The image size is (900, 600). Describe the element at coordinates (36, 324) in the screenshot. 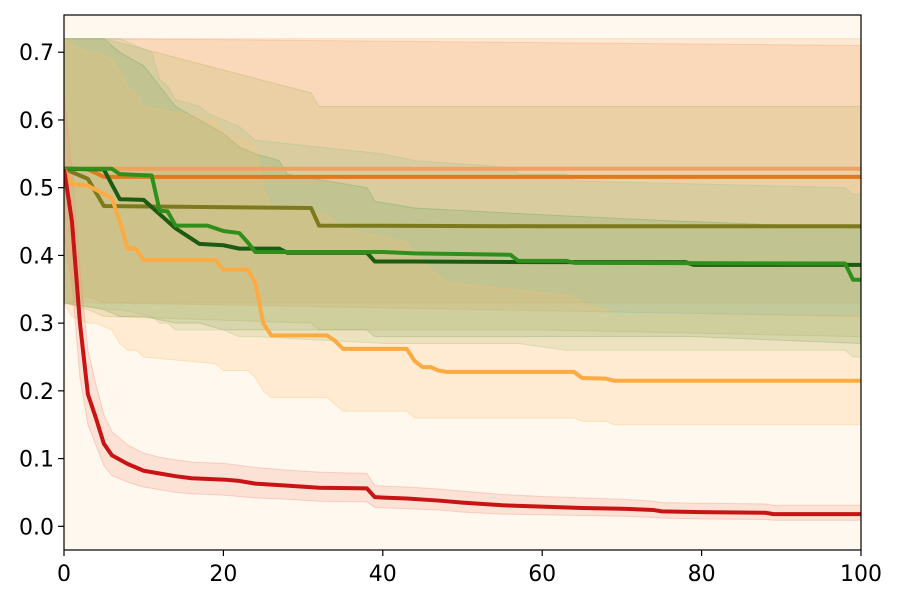

I see `y-tick-label: 0.3` at that location.